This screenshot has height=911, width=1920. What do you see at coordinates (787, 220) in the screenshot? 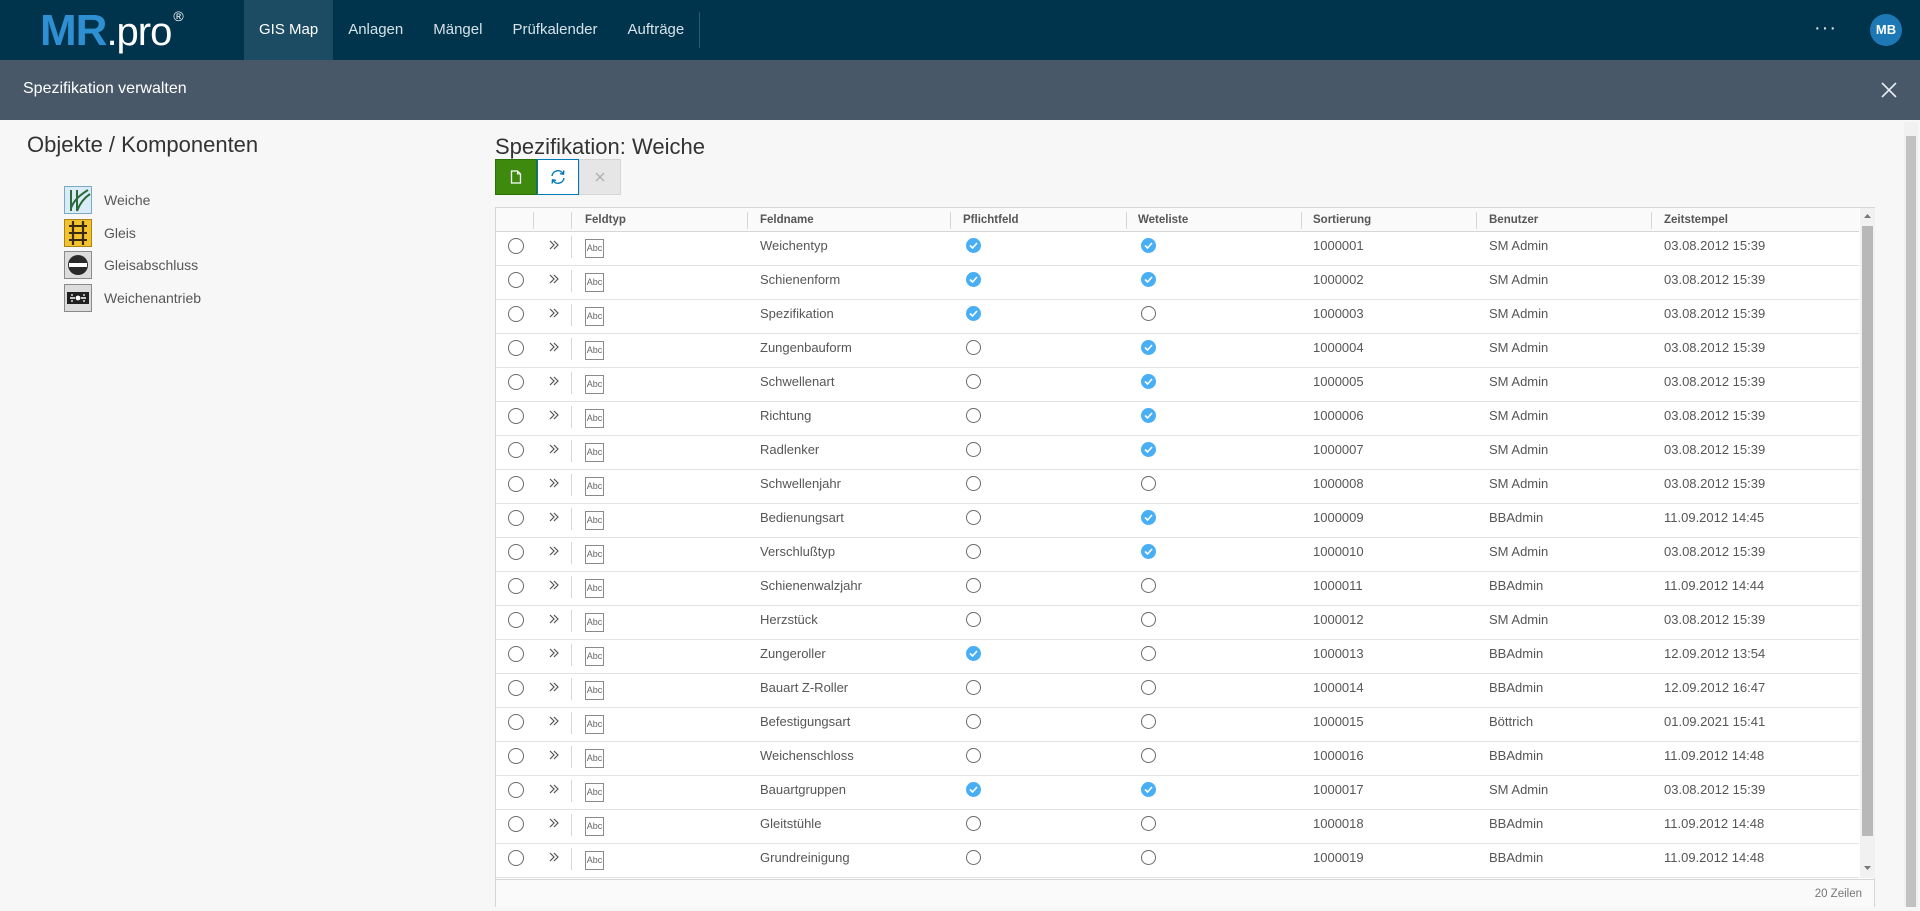
I see `column-header-feldname: Feldname` at bounding box center [787, 220].